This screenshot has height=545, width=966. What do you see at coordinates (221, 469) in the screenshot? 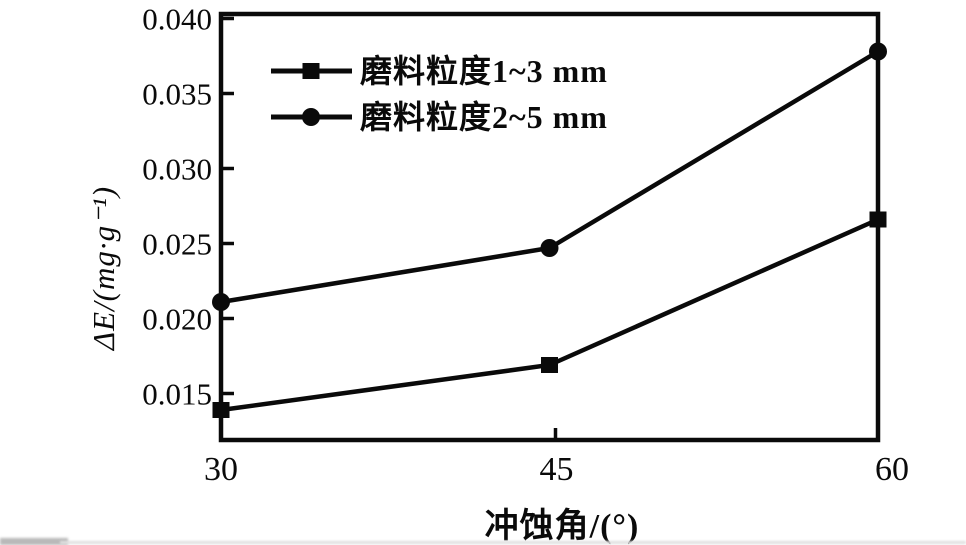
I see `x-tick-label: 30` at bounding box center [221, 469].